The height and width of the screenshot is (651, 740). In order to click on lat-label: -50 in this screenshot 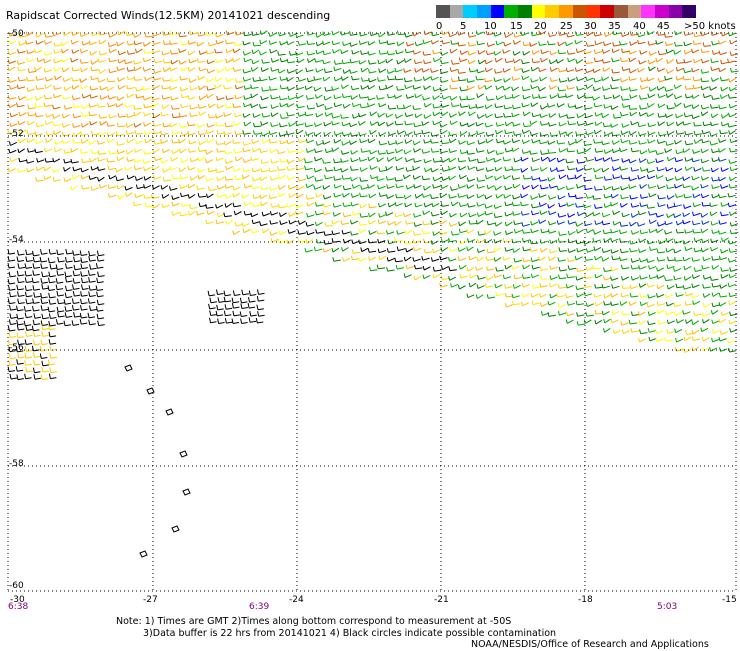, I will do `click(16, 34)`.